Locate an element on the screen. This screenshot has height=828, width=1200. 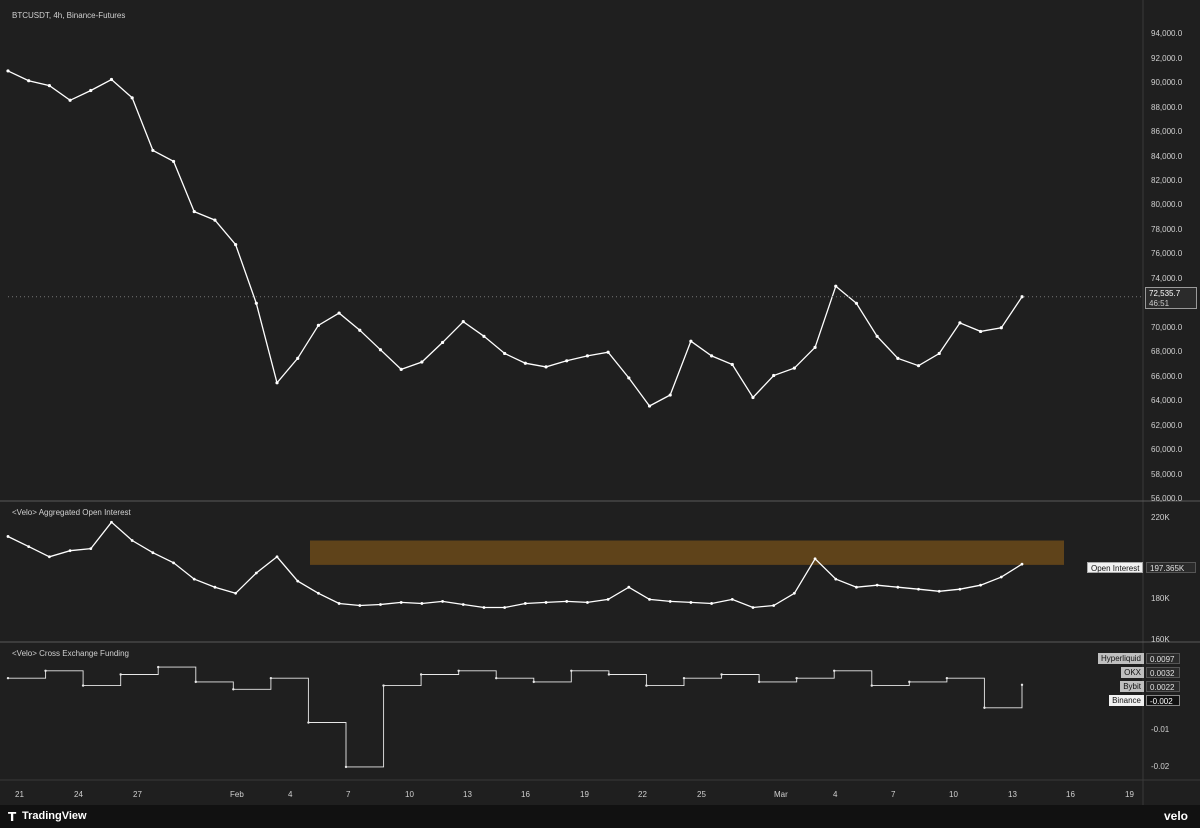
price-tick-label: 86,000.0 is located at coordinates (1167, 132).